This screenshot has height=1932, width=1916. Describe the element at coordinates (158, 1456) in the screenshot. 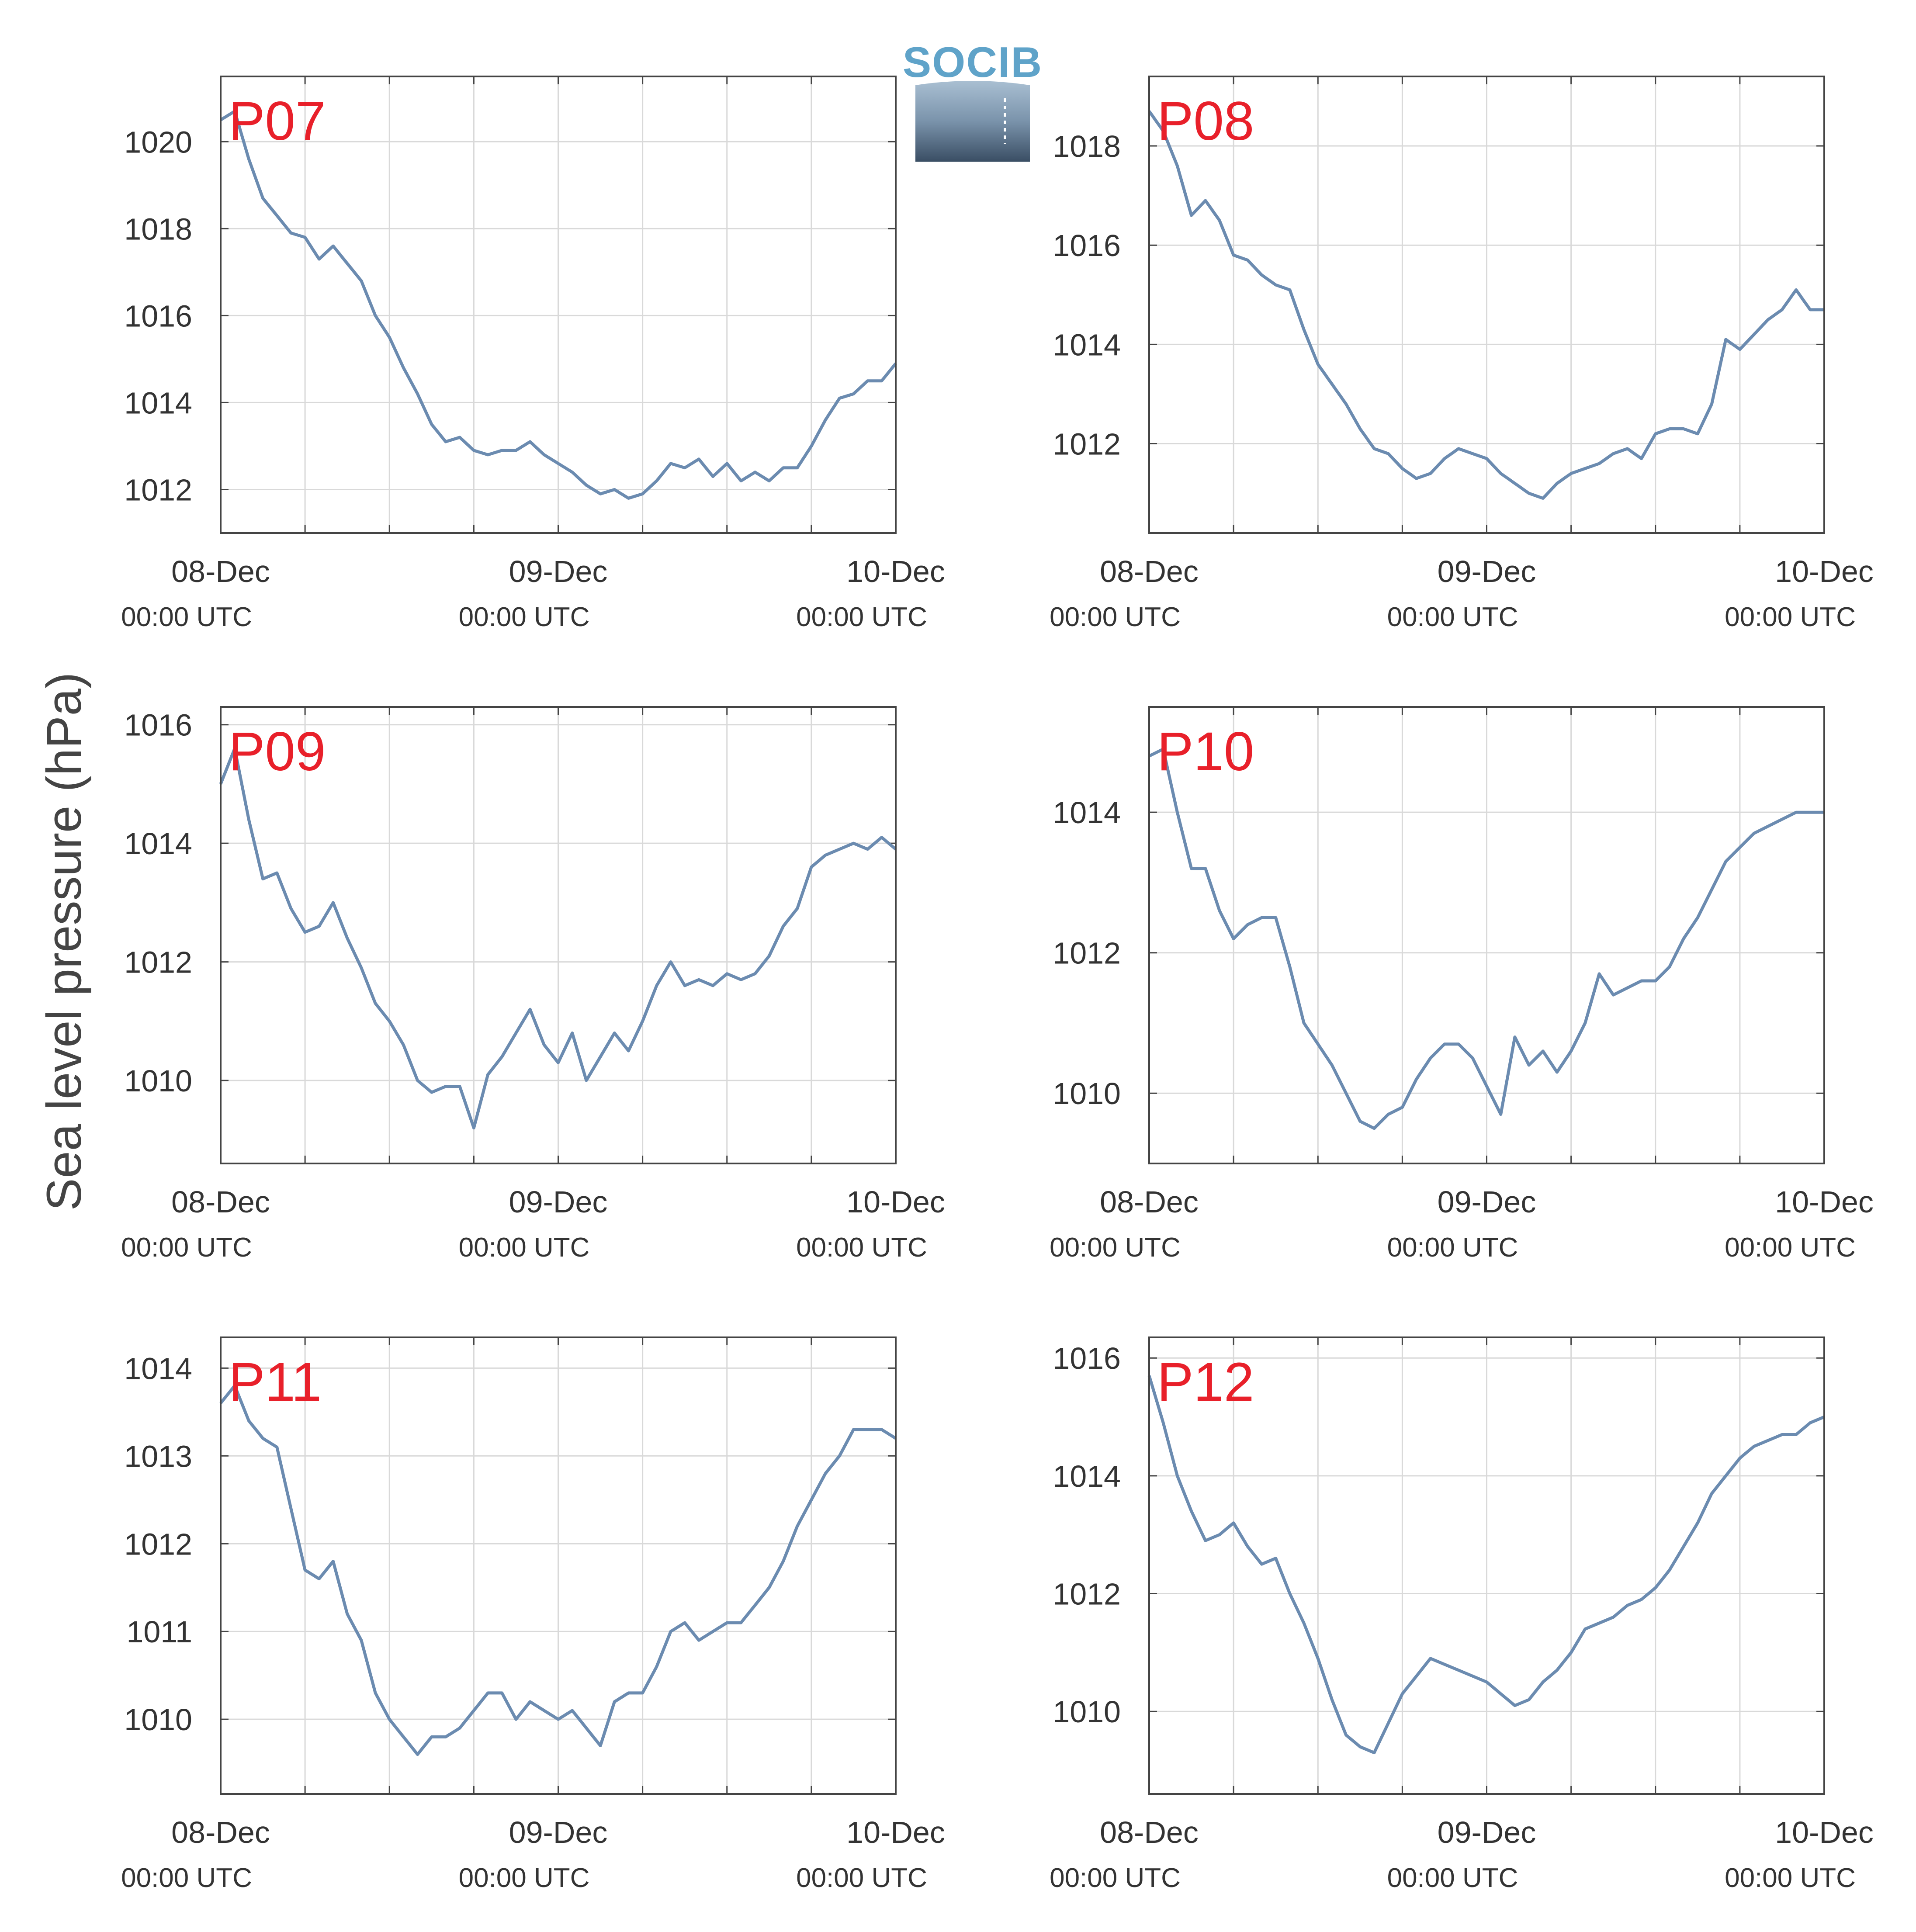

I see `y-tick-label: 1013` at that location.